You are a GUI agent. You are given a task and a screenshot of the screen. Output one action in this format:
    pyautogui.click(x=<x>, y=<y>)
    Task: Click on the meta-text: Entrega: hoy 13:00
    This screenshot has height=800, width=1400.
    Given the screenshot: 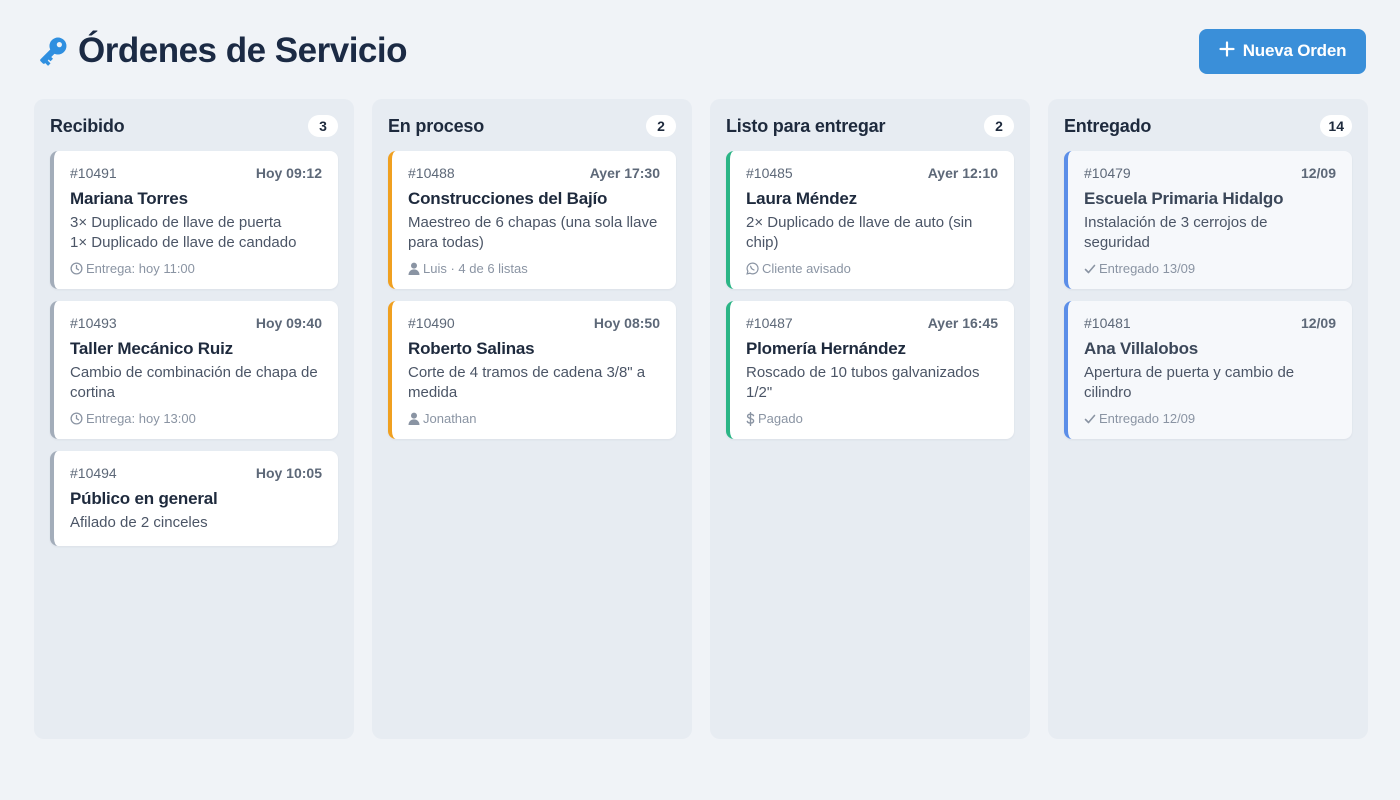 What is the action you would take?
    pyautogui.click(x=141, y=418)
    